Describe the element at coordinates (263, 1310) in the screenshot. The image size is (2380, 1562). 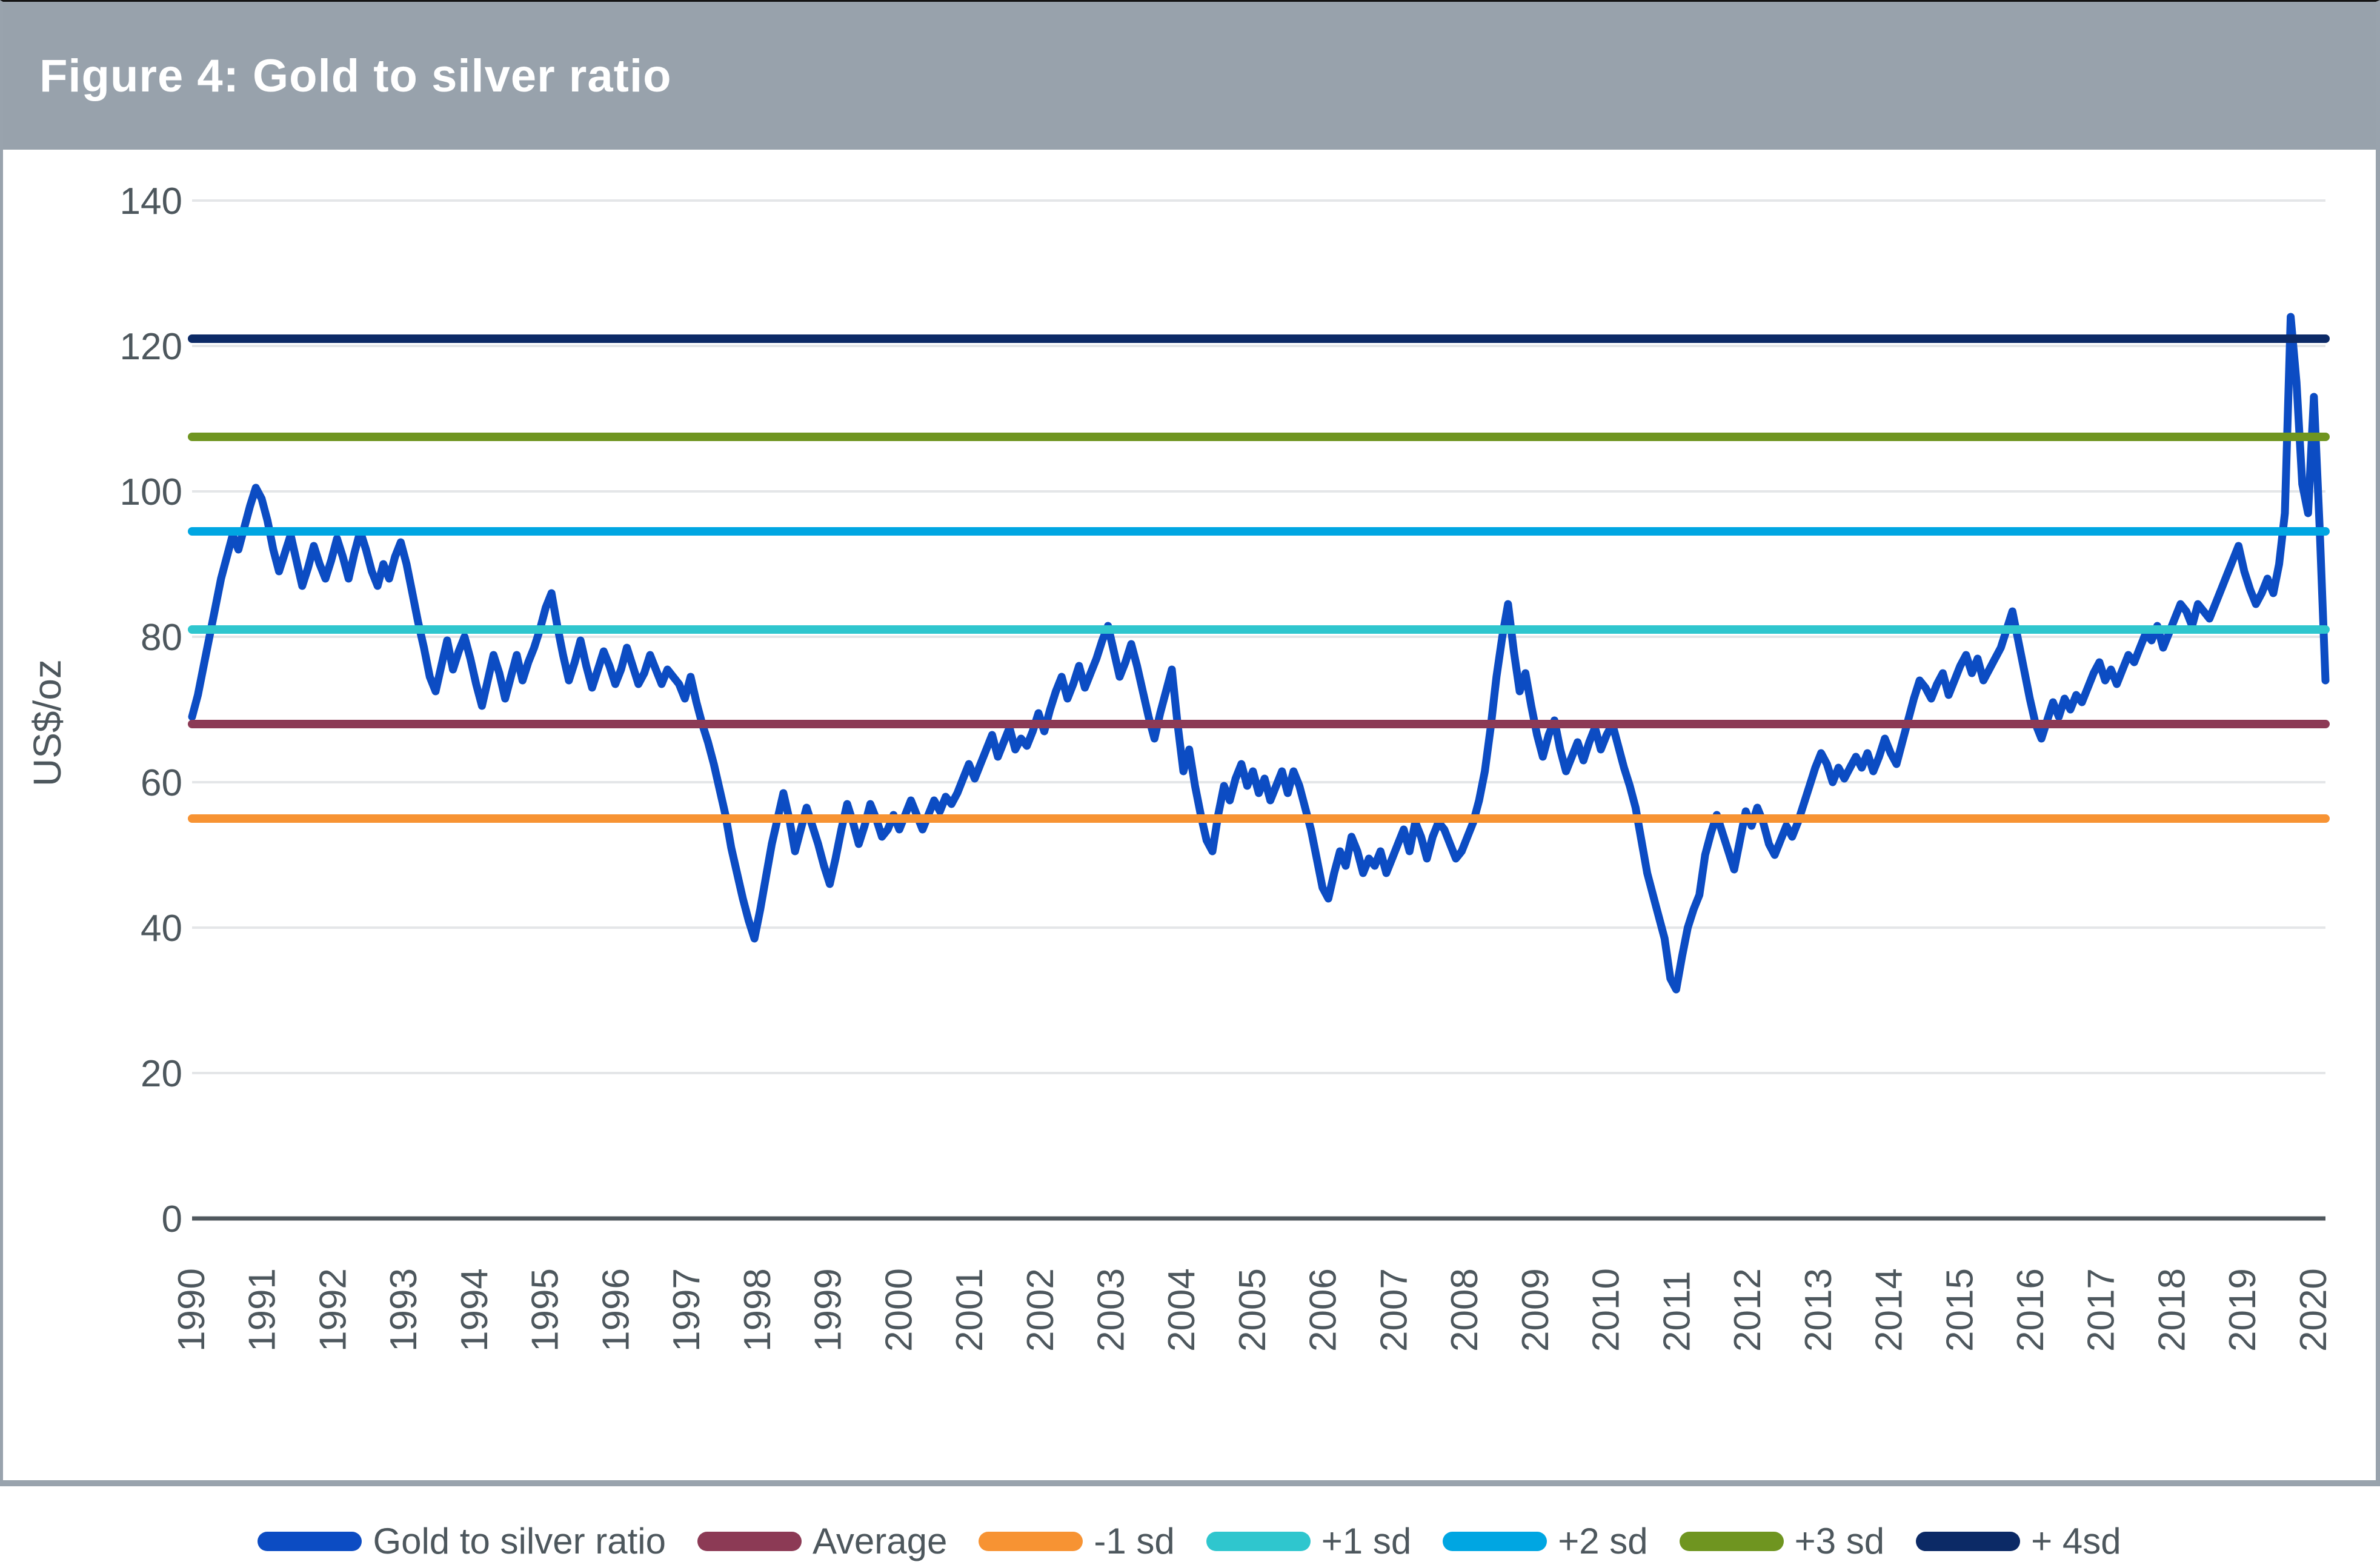
I see `x-tick-label: 1991` at that location.